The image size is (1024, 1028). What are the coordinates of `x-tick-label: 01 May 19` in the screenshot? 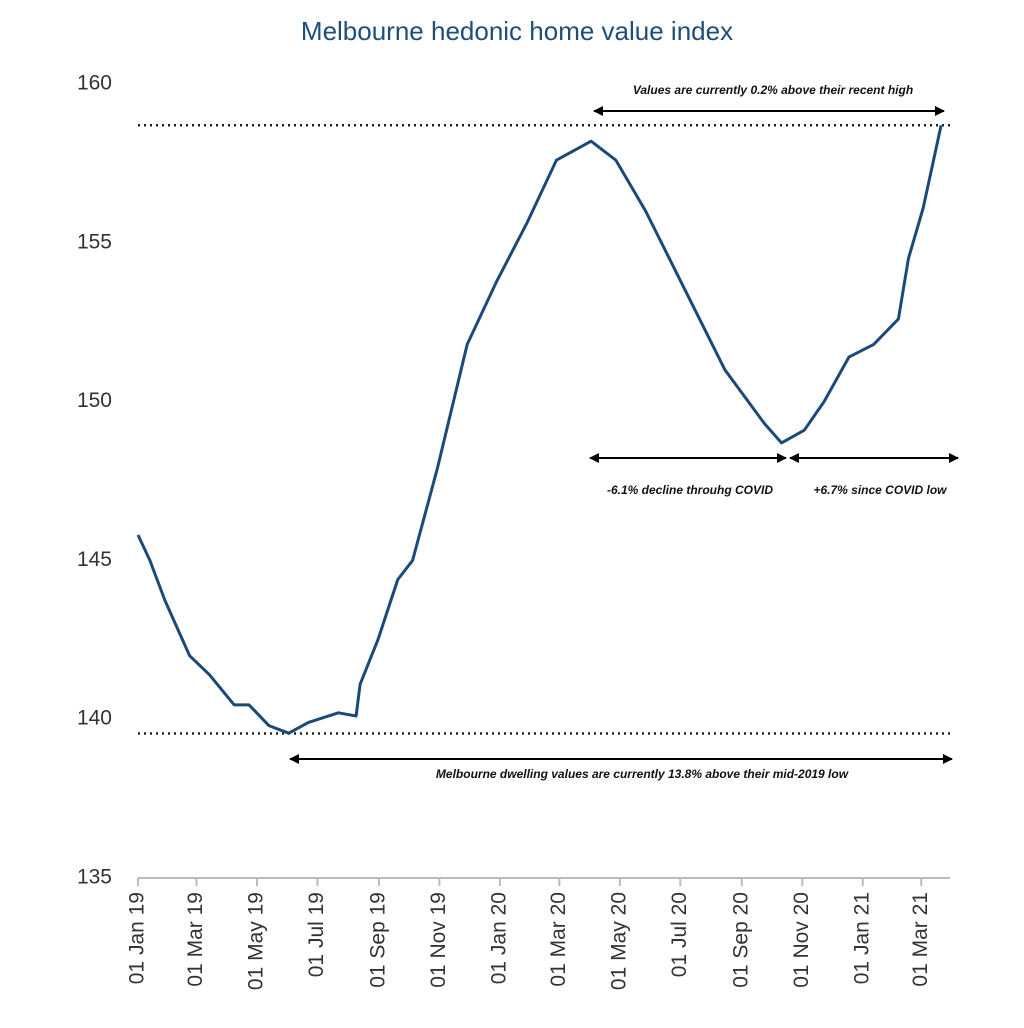 It's located at (256, 941).